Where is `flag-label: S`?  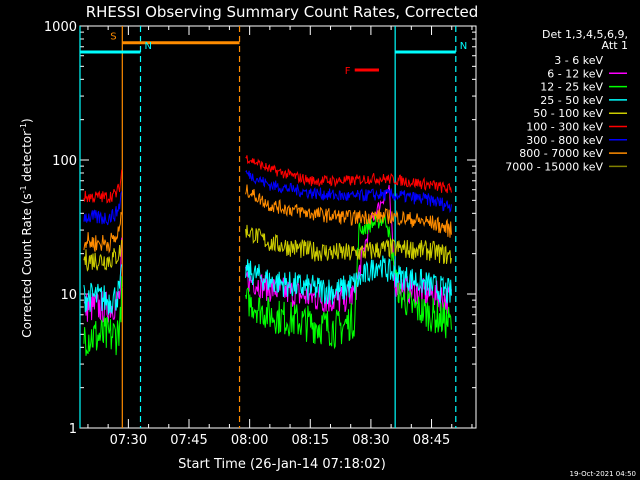
flag-label: S is located at coordinates (113, 37).